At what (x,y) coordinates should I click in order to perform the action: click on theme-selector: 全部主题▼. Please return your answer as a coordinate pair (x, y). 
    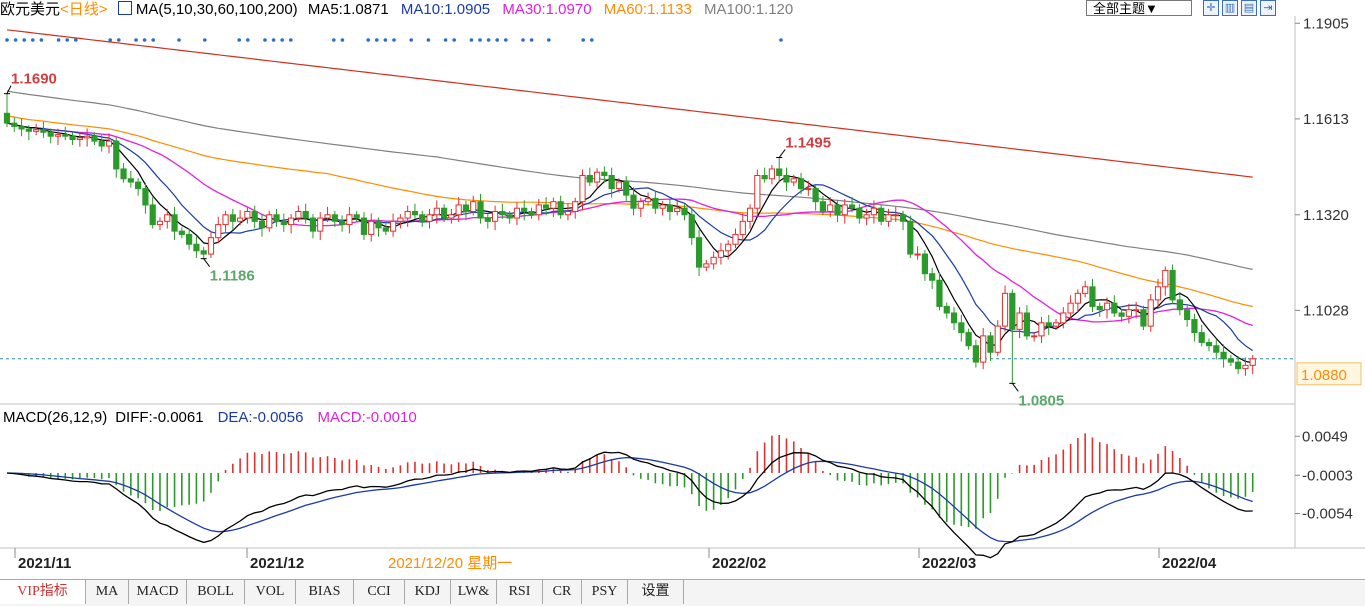
    Looking at the image, I should click on (1139, 8).